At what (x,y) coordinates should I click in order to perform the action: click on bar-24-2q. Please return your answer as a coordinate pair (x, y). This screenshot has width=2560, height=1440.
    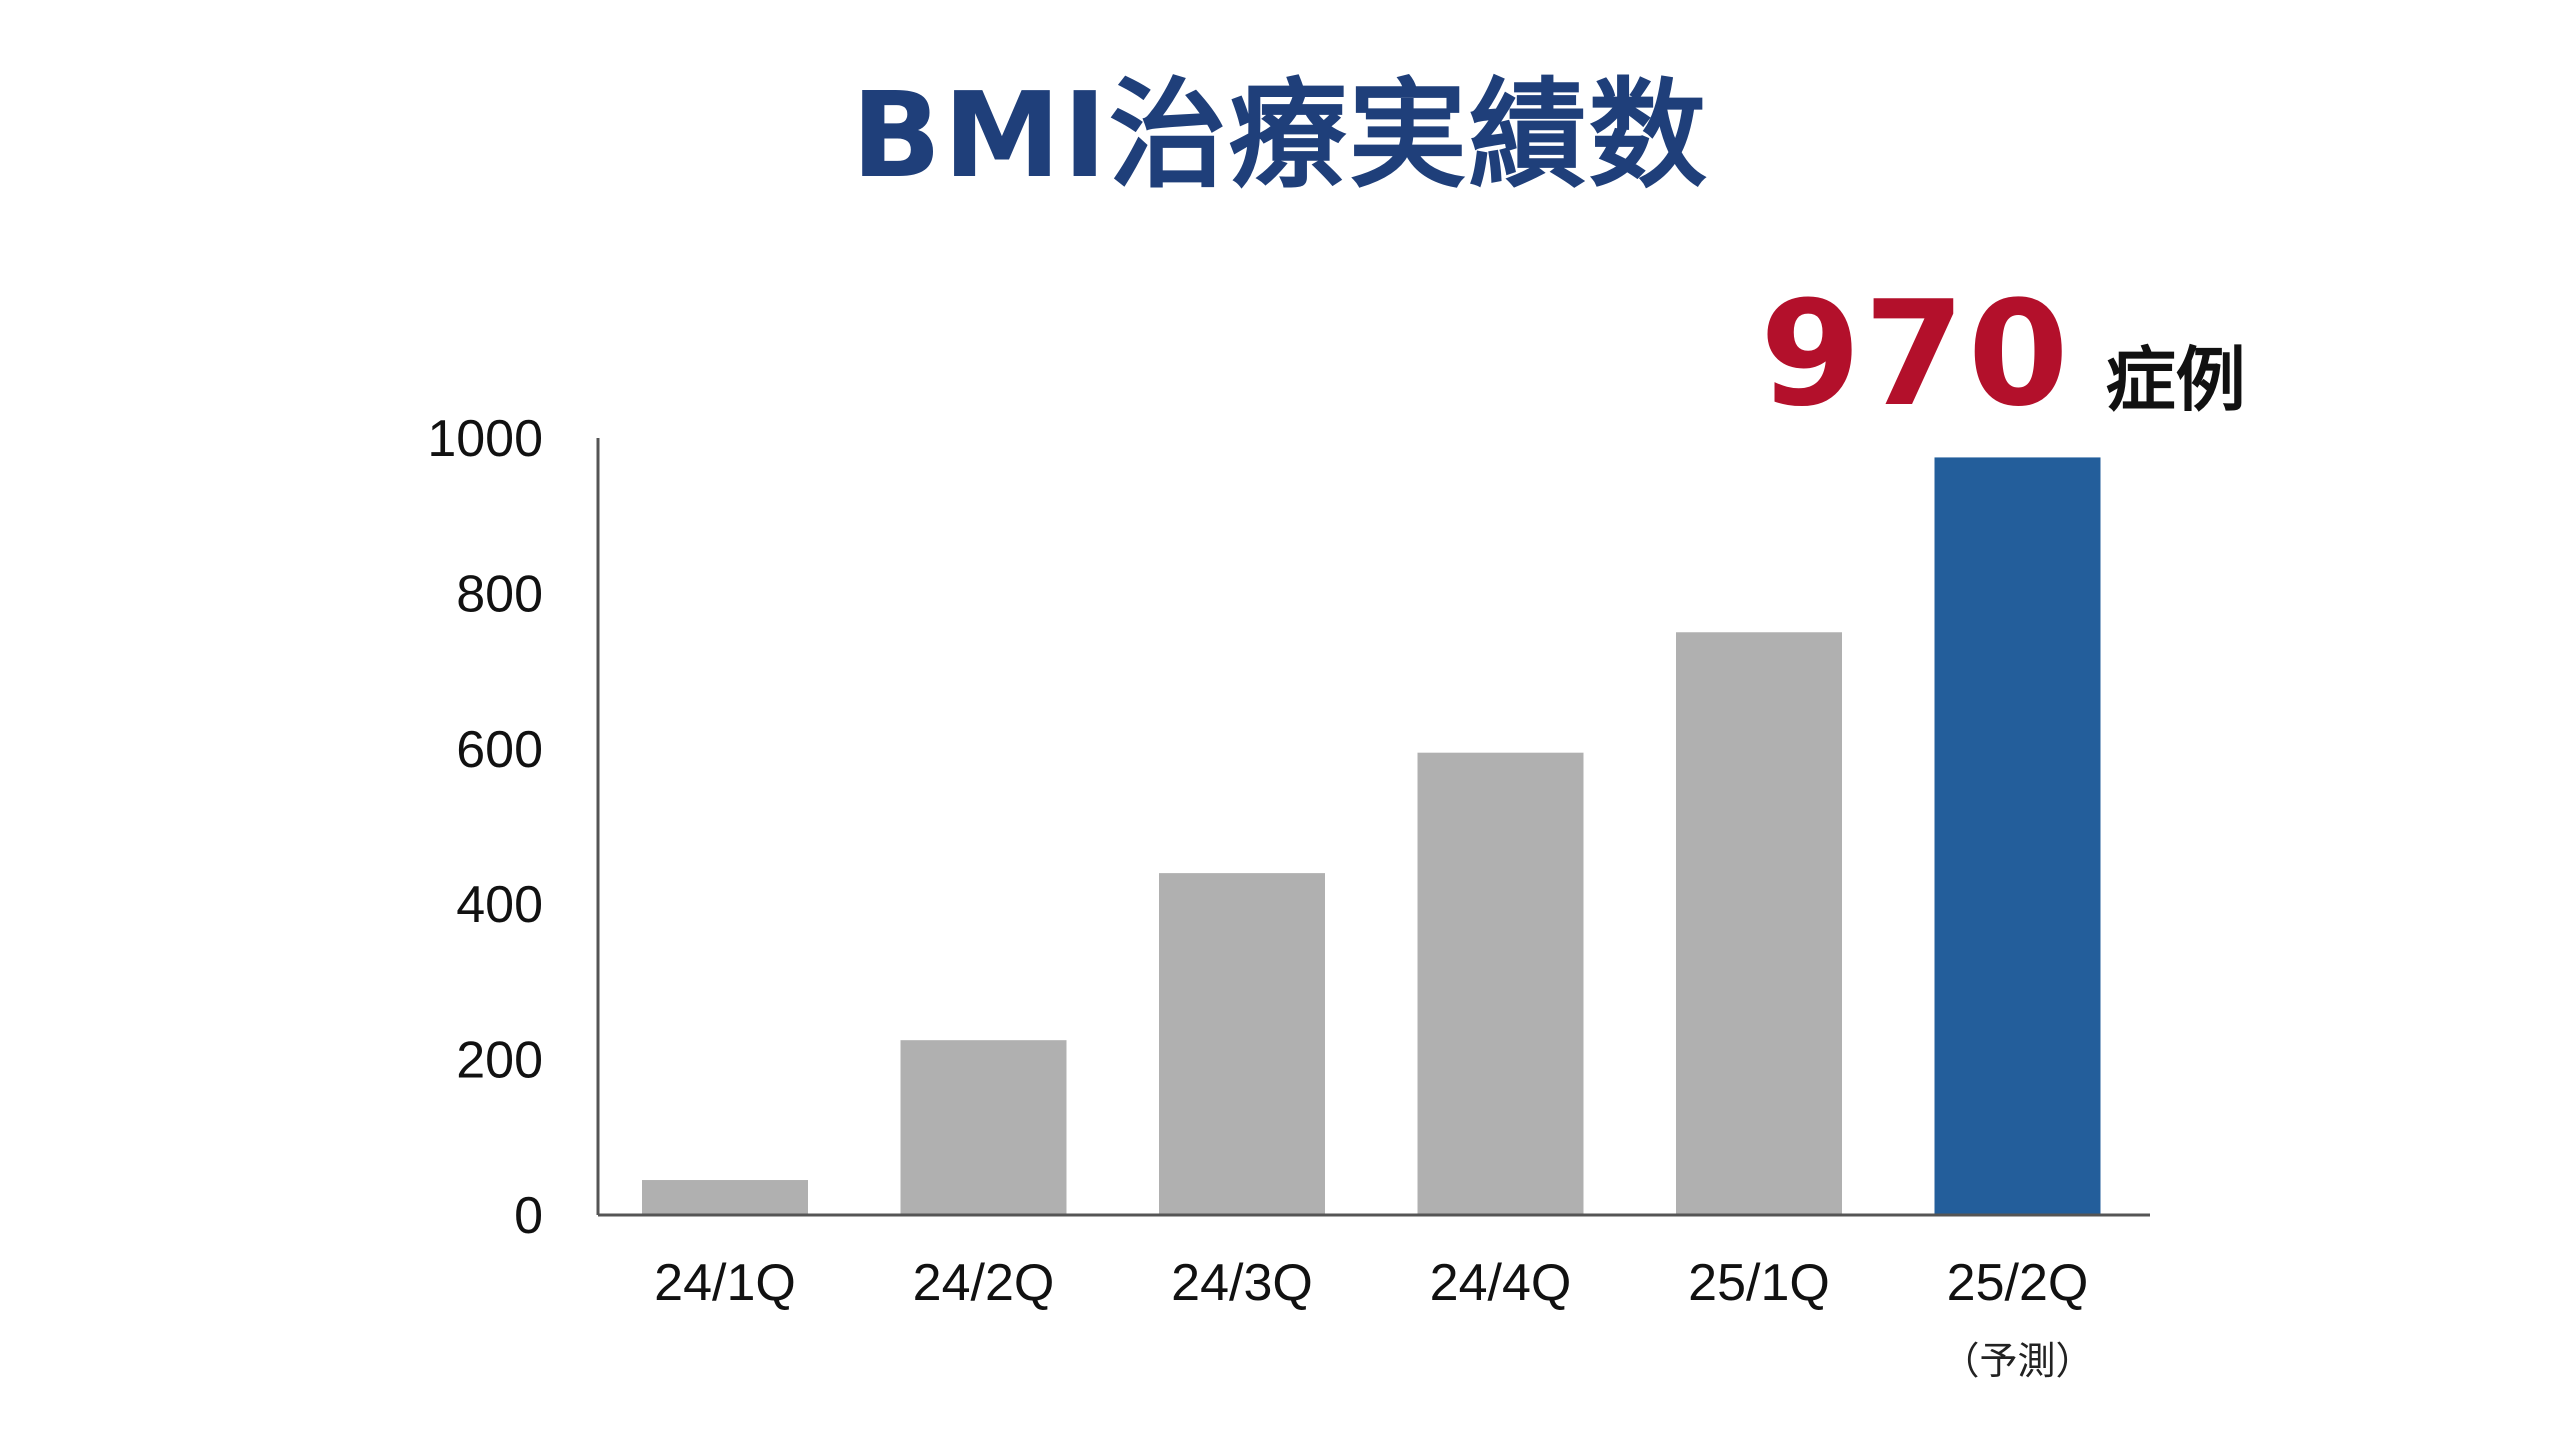
    Looking at the image, I should click on (983, 1127).